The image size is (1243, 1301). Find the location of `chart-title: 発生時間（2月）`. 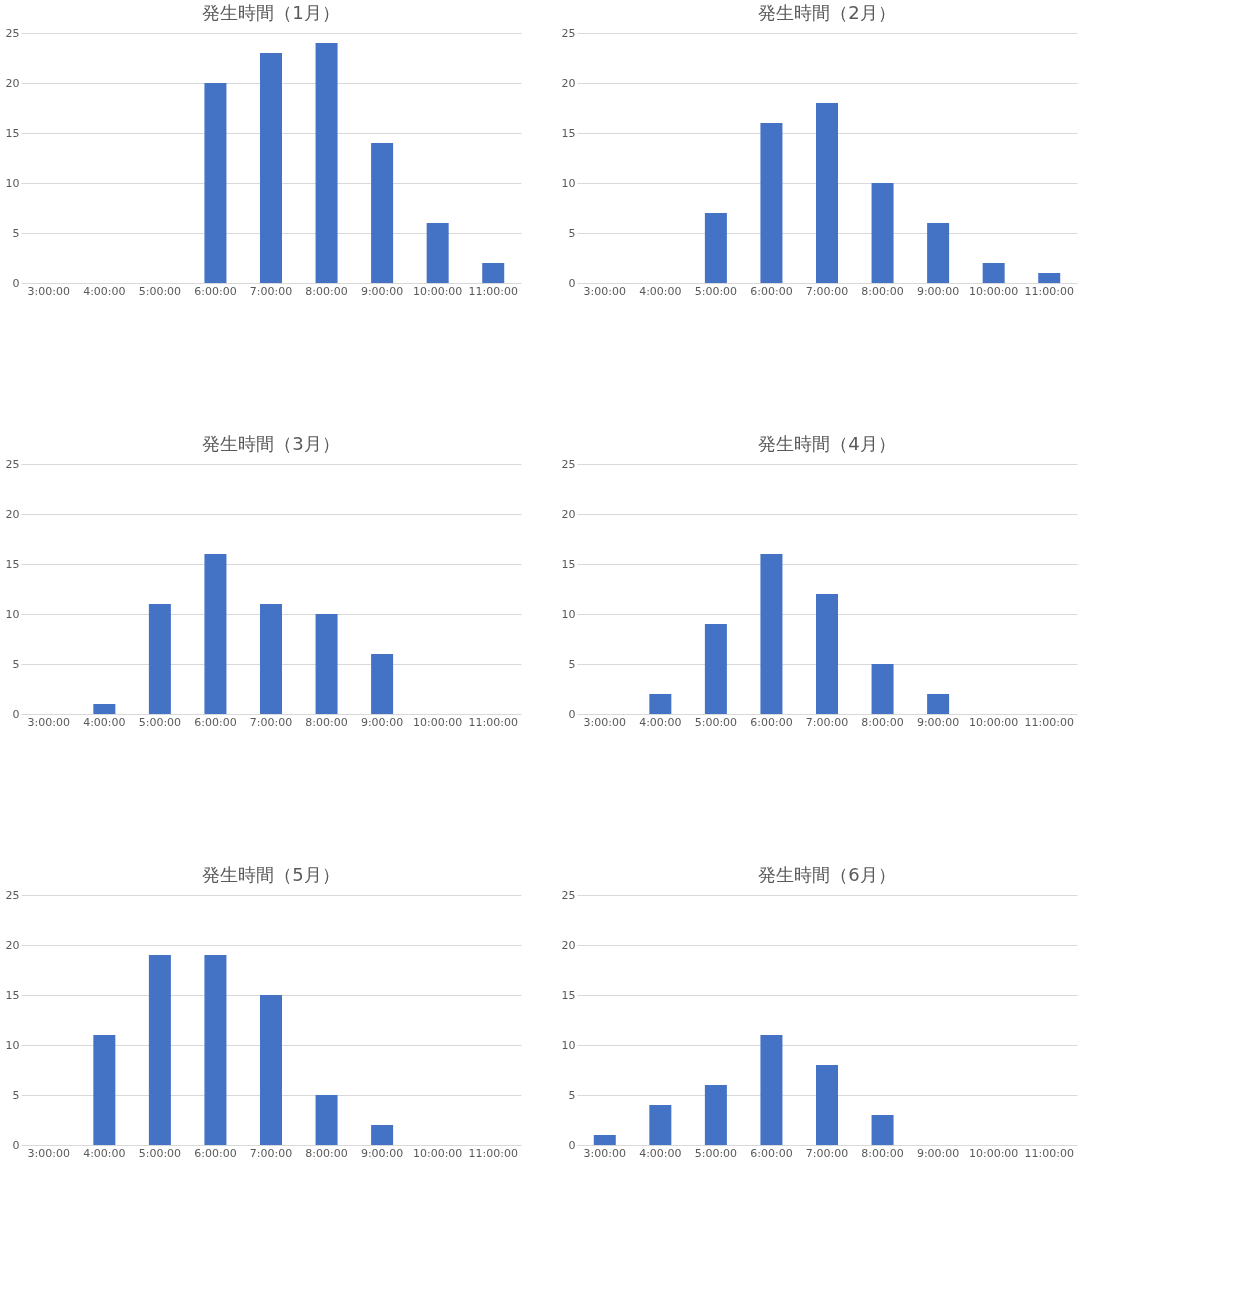

chart-title: 発生時間（2月） is located at coordinates (827, 12).